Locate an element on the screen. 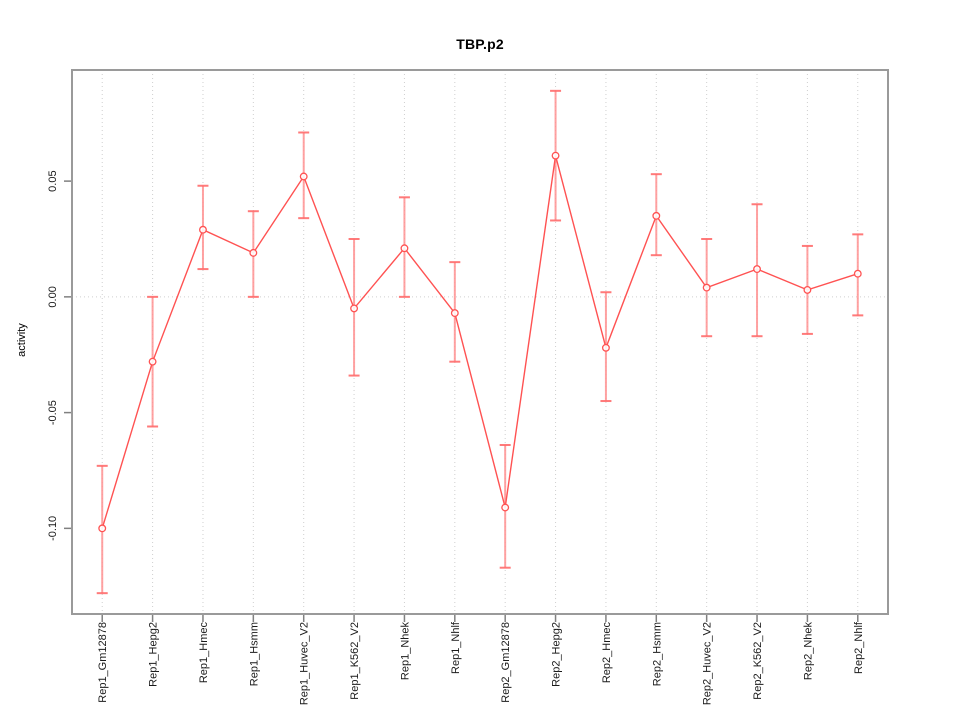 Image resolution: width=960 pixels, height=720 pixels. y-tick-label: 0.00 is located at coordinates (53, 296).